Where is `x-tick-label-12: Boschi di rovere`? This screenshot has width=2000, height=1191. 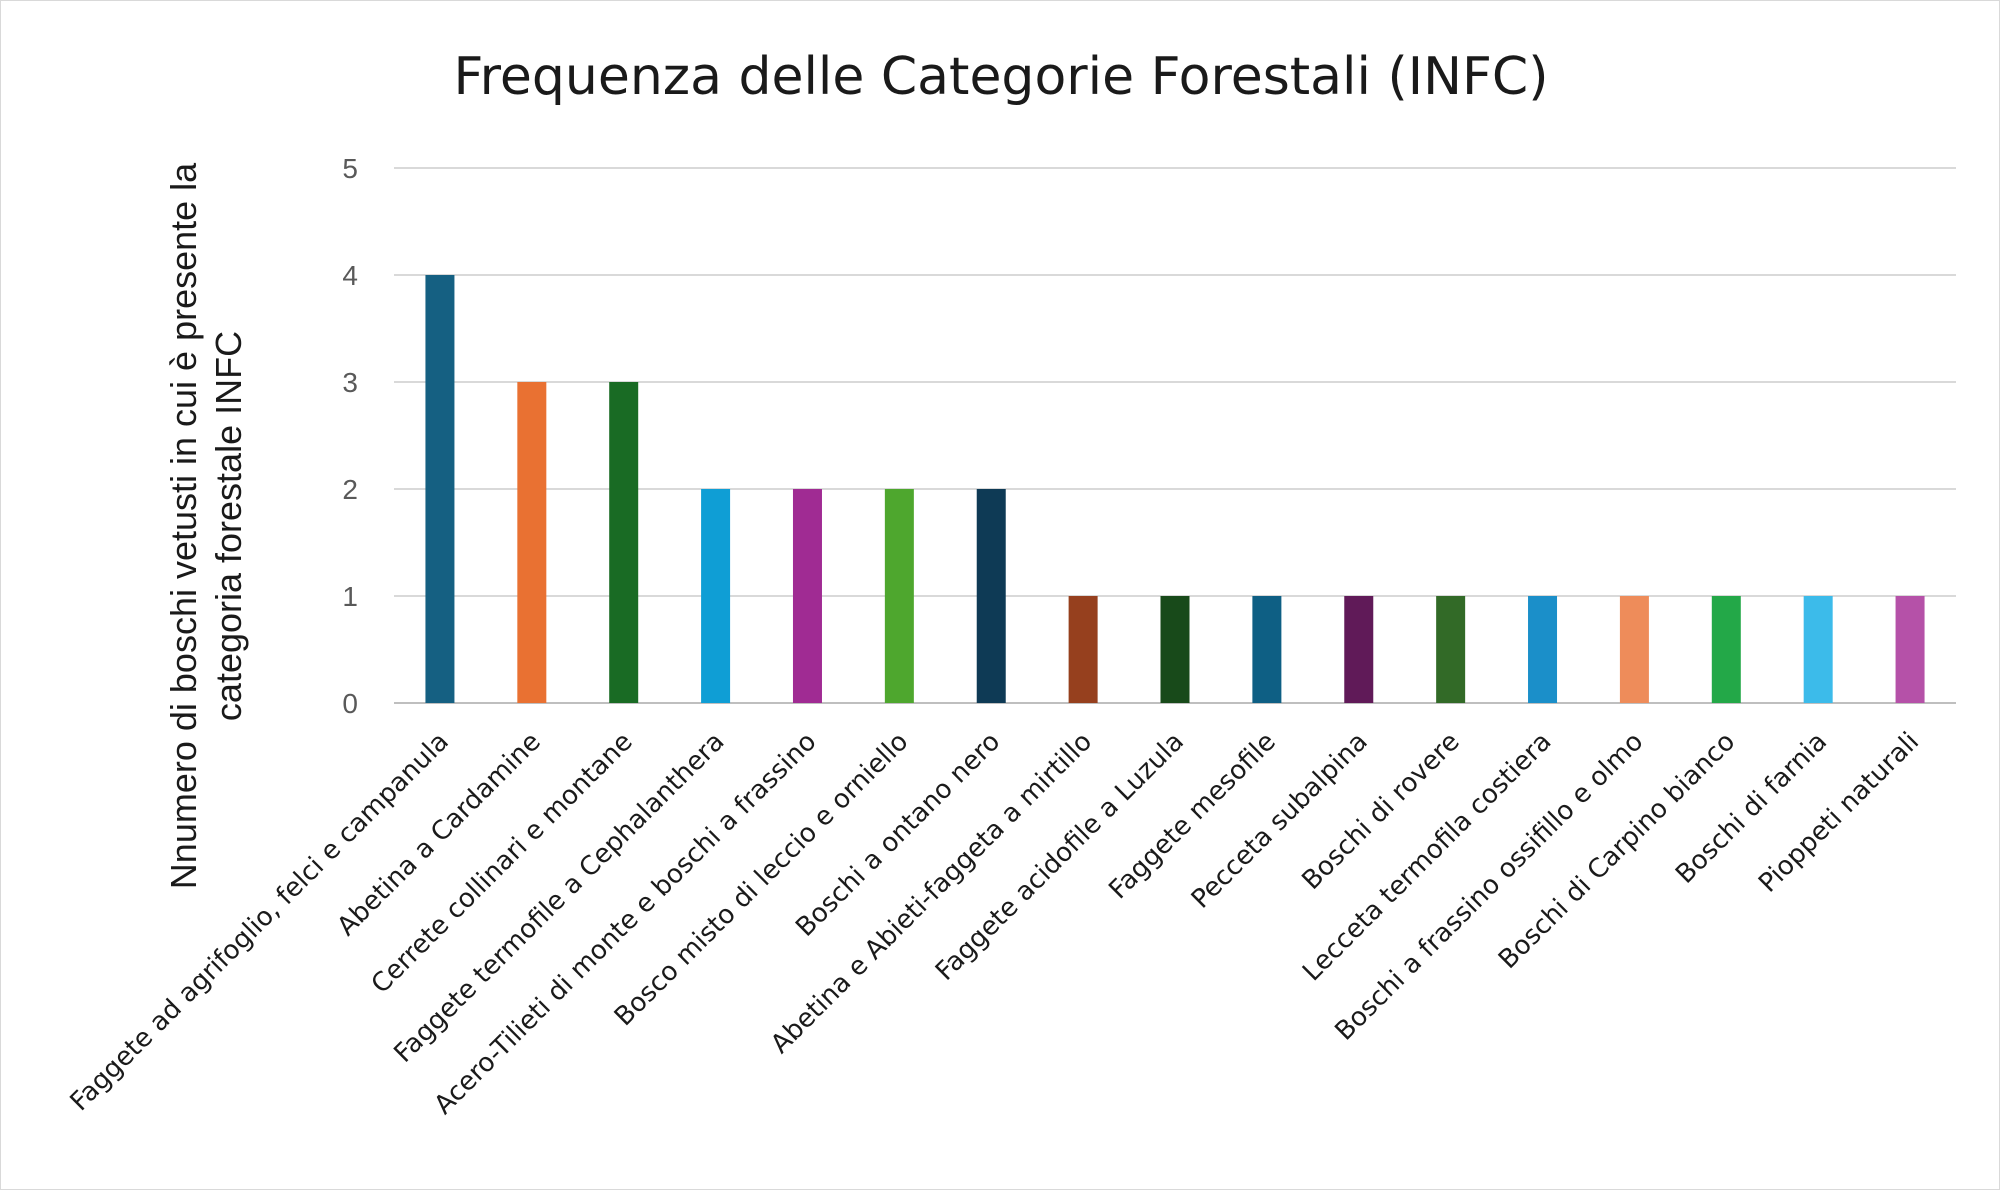
x-tick-label-12: Boschi di rovere is located at coordinates (1381, 811).